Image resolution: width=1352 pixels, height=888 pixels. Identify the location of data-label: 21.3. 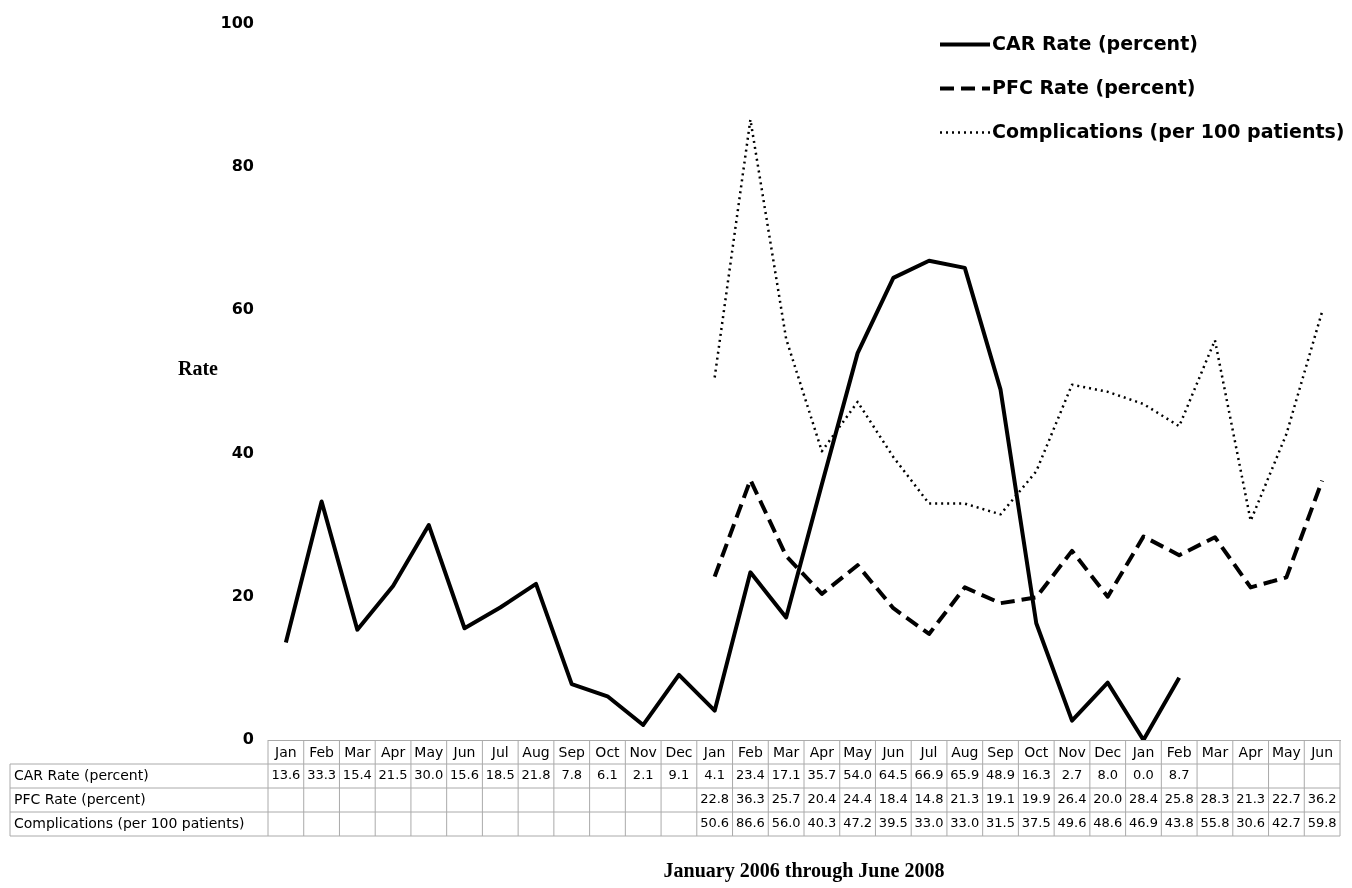
(1251, 799).